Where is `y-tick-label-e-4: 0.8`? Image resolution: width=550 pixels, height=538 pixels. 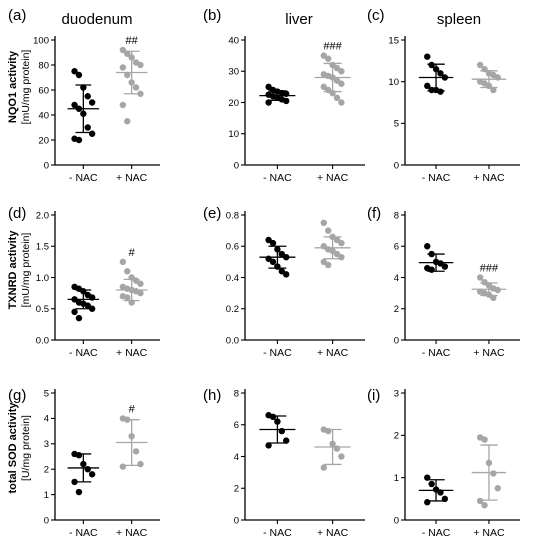 y-tick-label-e-4: 0.8 is located at coordinates (232, 215).